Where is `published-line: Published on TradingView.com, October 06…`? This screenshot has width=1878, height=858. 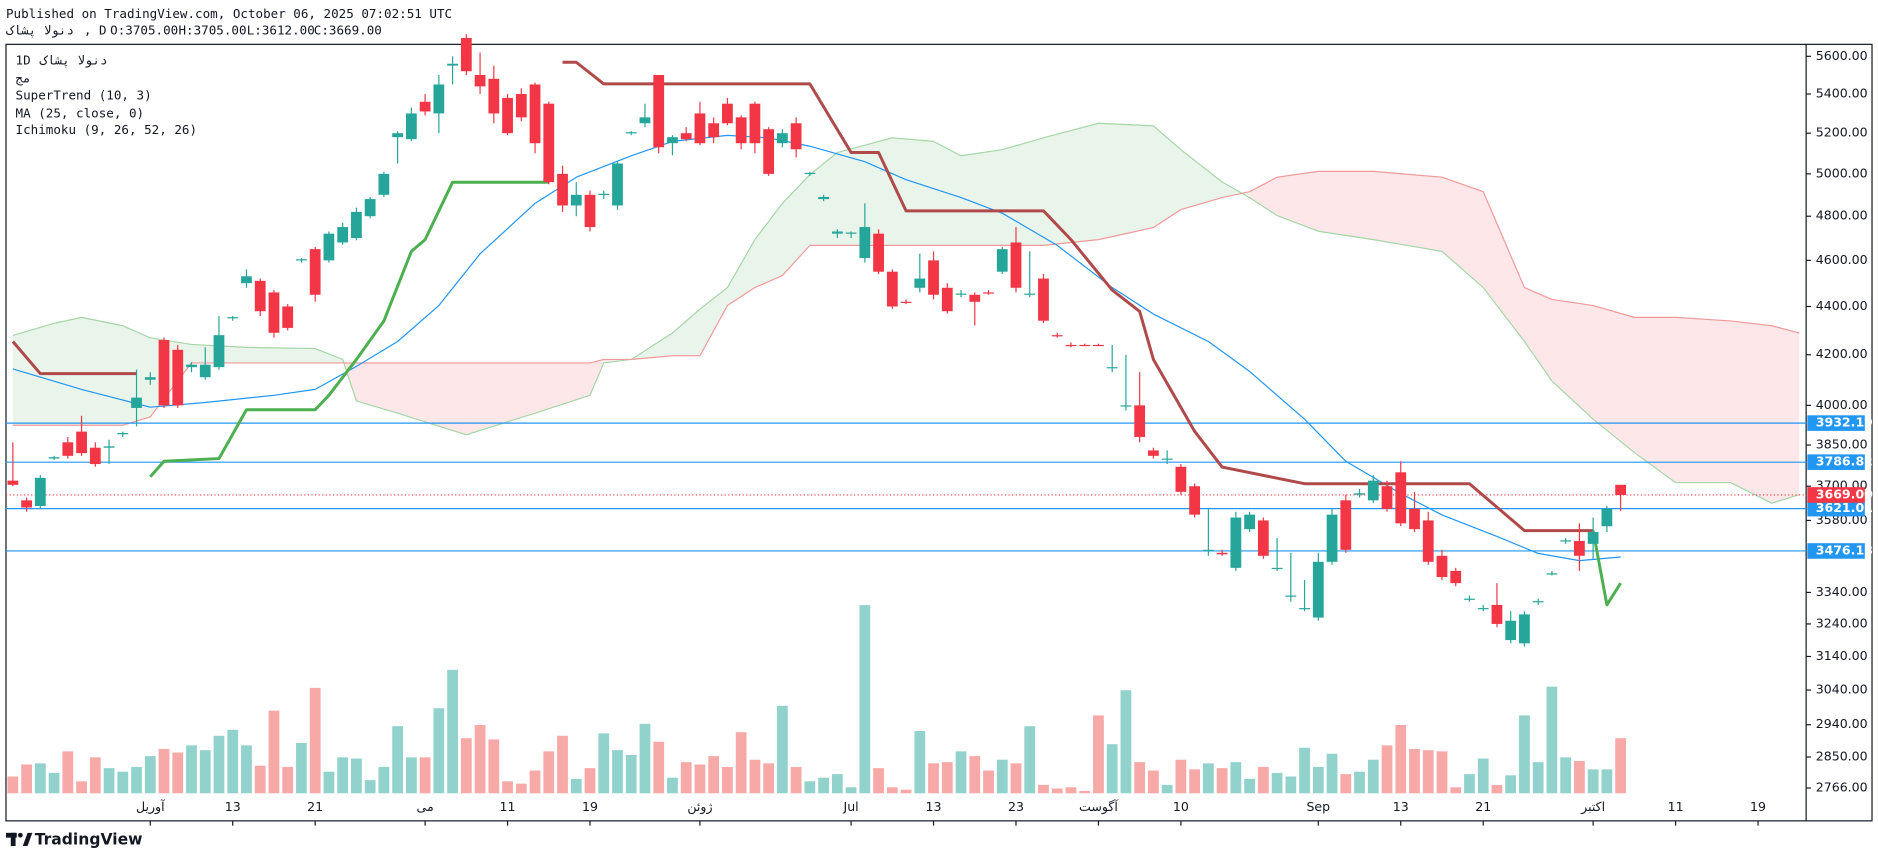 published-line: Published on TradingView.com, October 06… is located at coordinates (229, 13).